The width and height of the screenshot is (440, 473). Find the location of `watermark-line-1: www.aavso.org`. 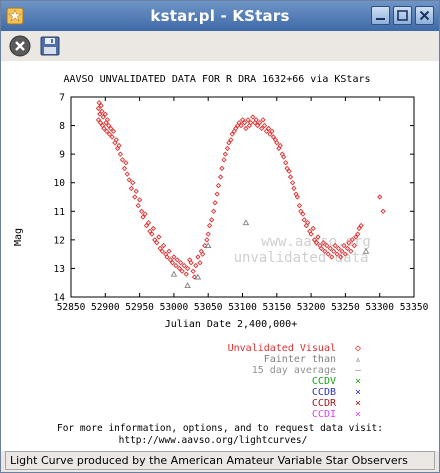

watermark-line-1: www.aavso.org is located at coordinates (316, 242).